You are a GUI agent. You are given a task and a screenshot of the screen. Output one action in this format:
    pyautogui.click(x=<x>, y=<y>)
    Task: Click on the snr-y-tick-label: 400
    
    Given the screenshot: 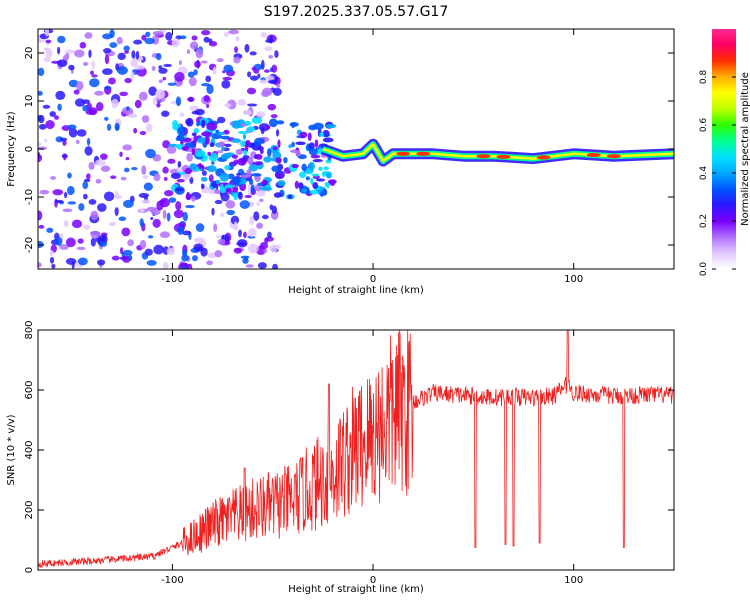 What is the action you would take?
    pyautogui.click(x=29, y=449)
    